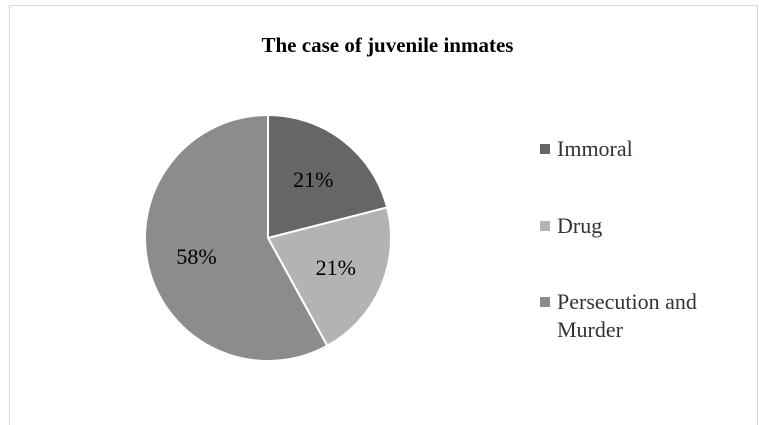  What do you see at coordinates (627, 315) in the screenshot?
I see `legend-label: Persecution and Murder` at bounding box center [627, 315].